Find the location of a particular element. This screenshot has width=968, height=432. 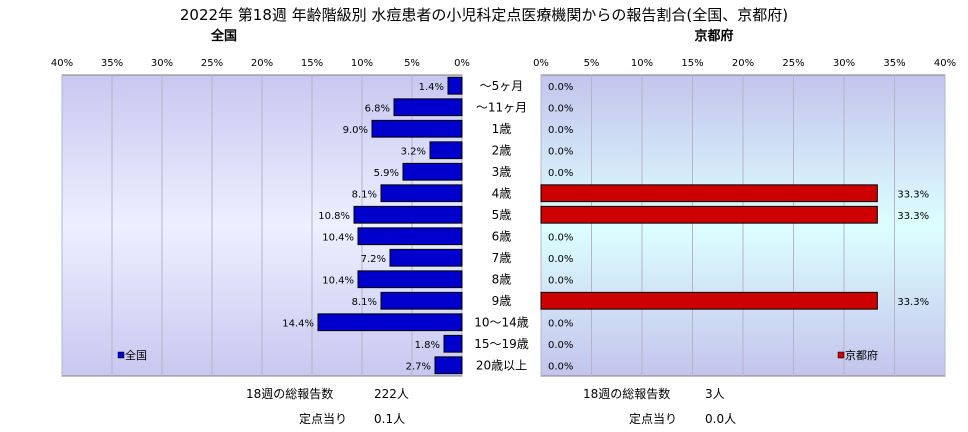

left-data-label: 14.4% is located at coordinates (298, 323).